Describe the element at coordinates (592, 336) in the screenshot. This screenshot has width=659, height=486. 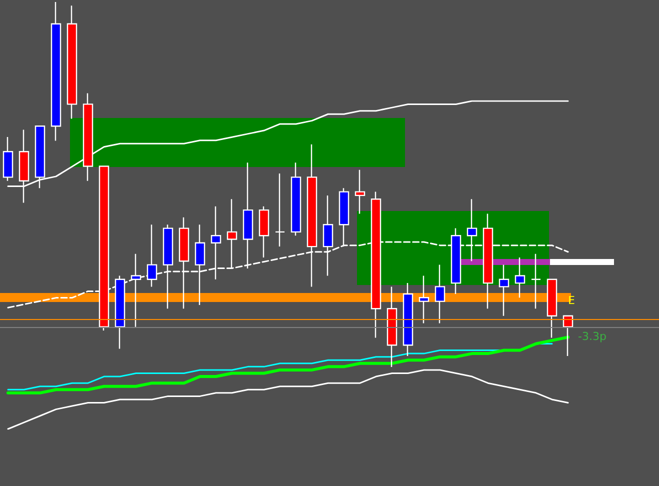
I see `text: -3.3p` at that location.